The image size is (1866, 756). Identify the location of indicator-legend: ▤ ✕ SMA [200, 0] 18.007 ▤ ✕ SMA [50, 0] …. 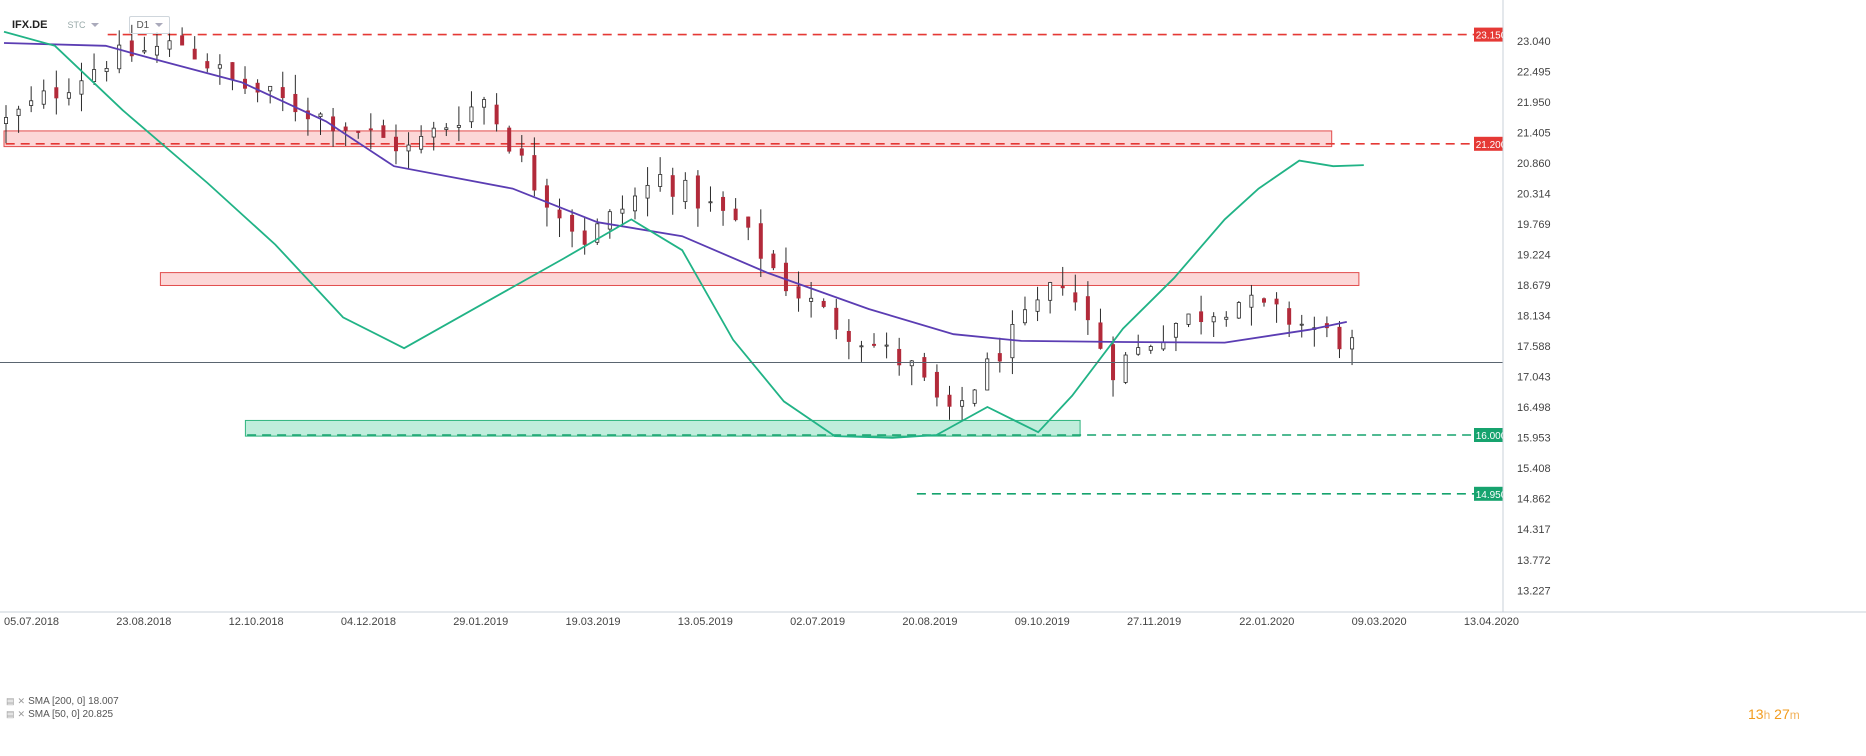
(62, 708).